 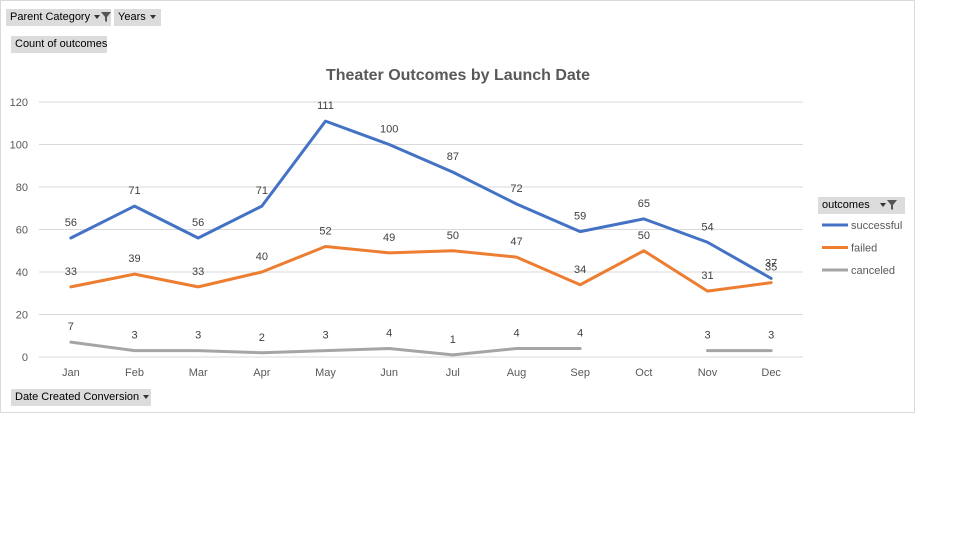 I want to click on successful-data-label: 87, so click(x=453, y=157).